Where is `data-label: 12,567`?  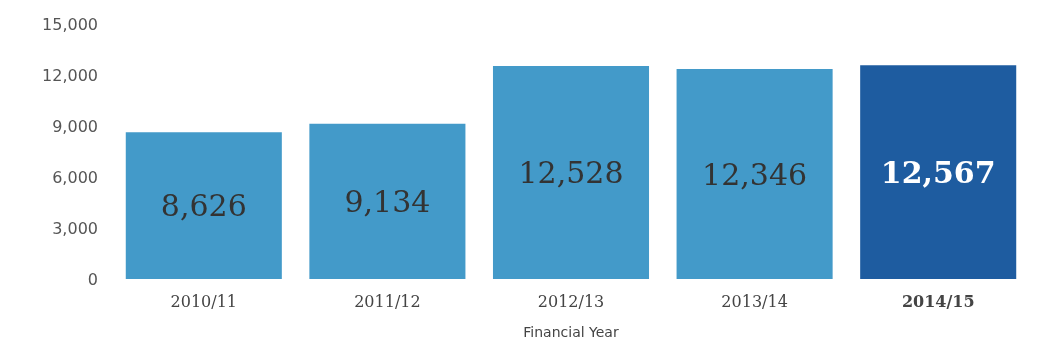 data-label: 12,567 is located at coordinates (938, 172).